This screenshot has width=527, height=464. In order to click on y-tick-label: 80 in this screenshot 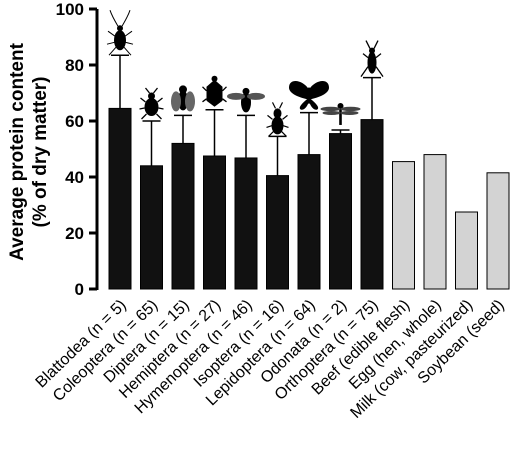, I will do `click(74, 65)`.